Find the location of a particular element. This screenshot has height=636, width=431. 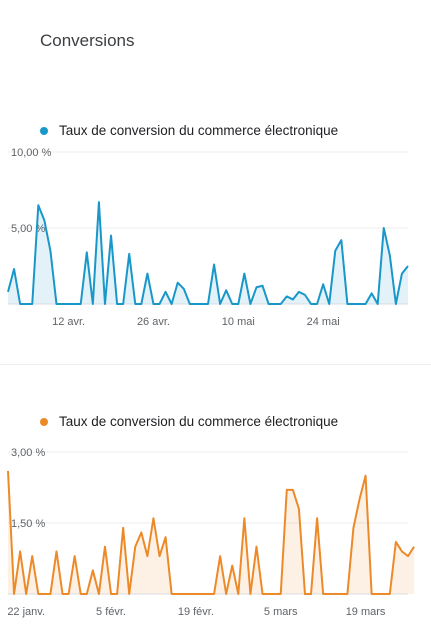

x-tick-label-2: 10 mai is located at coordinates (238, 322).